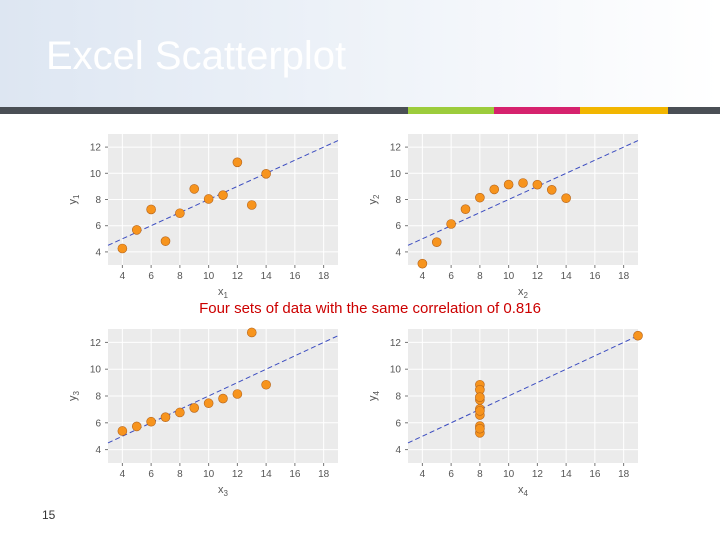 This screenshot has height=540, width=720. I want to click on y-axis-label: y1, so click(74, 199).